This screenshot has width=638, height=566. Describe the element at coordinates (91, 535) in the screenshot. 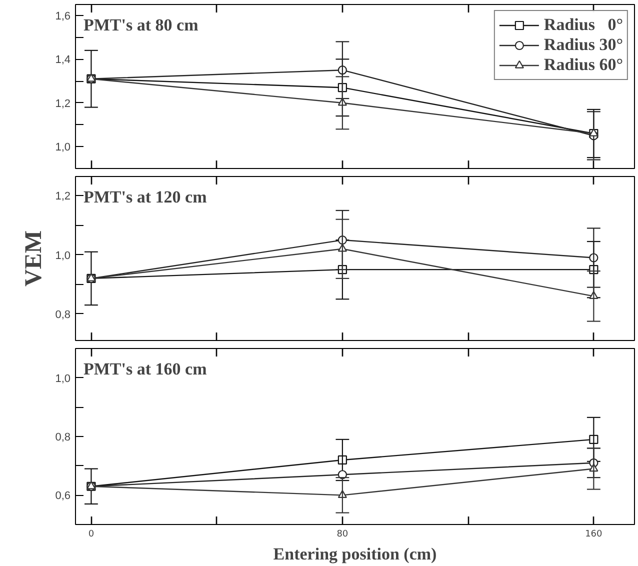

I see `x-tick-label: 0` at that location.